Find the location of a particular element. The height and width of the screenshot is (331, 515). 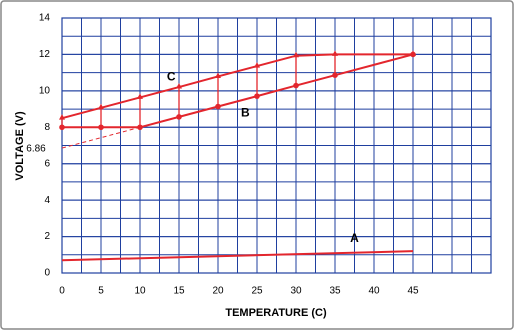

y-tick-label: 2 is located at coordinates (47, 236).